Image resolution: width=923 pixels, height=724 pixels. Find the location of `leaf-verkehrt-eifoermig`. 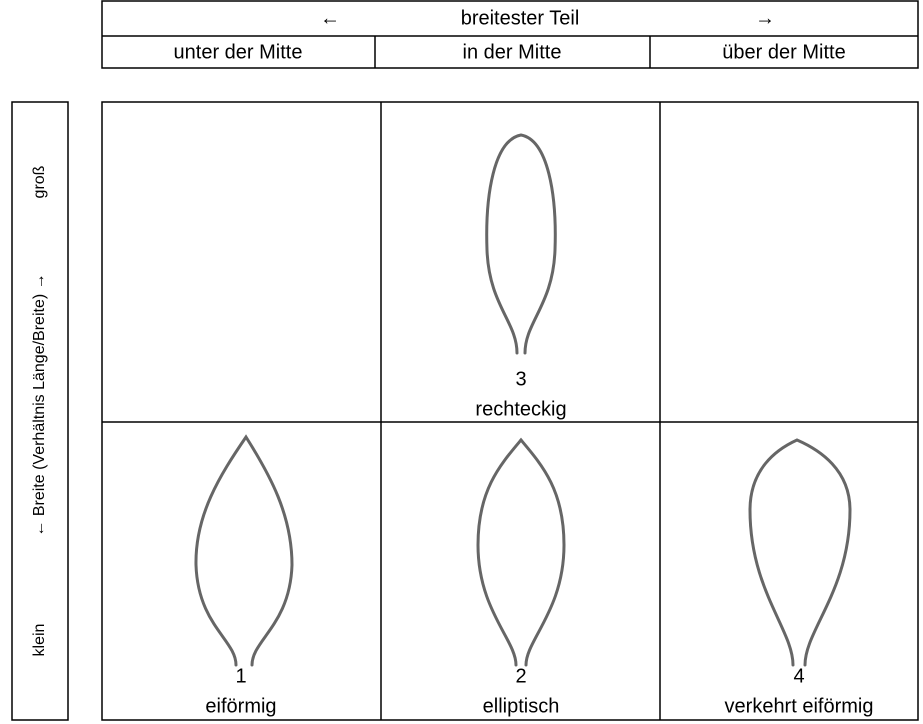

leaf-verkehrt-eifoermig is located at coordinates (800, 552).